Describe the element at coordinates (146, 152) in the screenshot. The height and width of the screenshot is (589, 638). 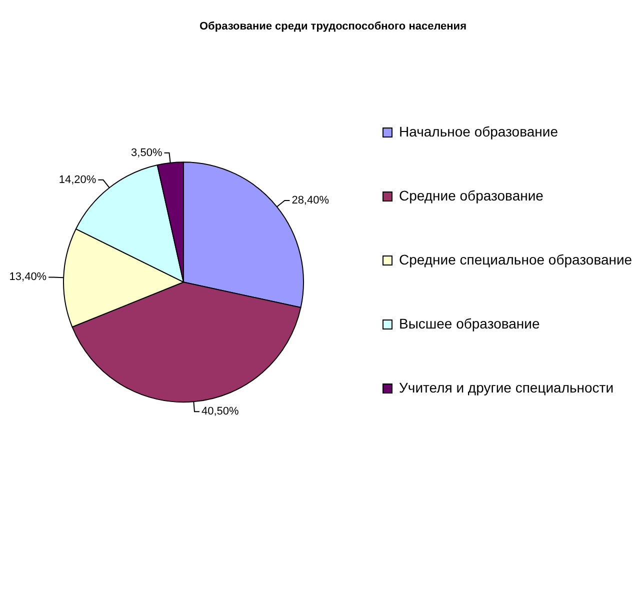
I see `data-label: 3,50%` at that location.